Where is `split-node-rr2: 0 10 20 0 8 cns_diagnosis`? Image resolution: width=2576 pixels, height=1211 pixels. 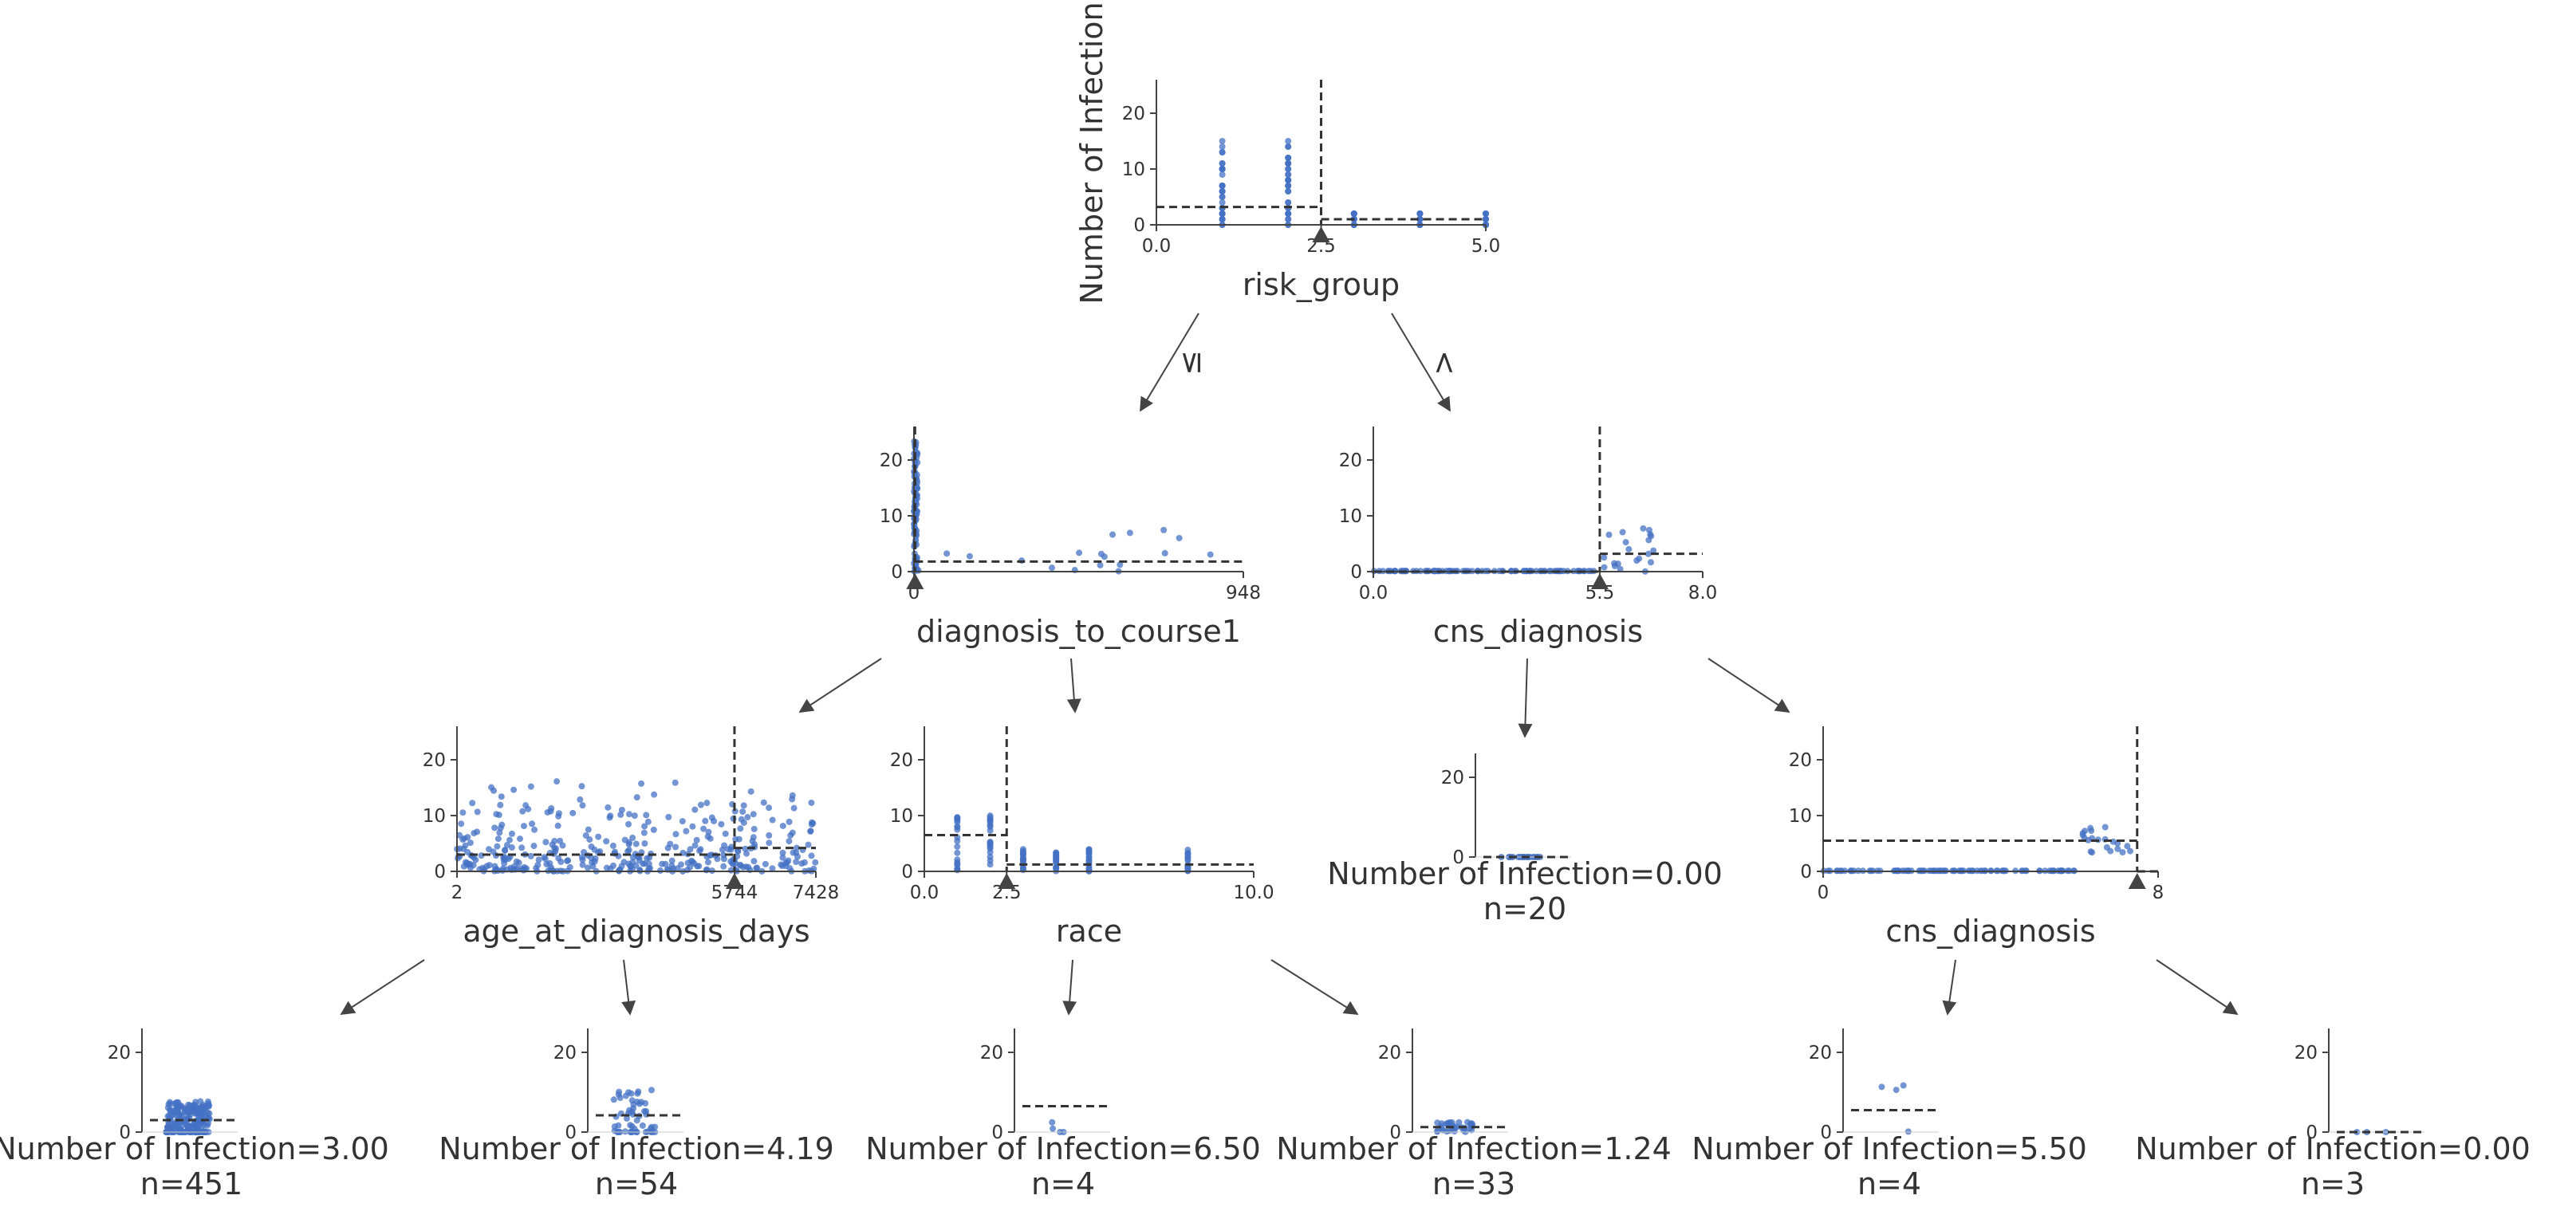 split-node-rr2: 0 10 20 0 8 cns_diagnosis is located at coordinates (1976, 838).